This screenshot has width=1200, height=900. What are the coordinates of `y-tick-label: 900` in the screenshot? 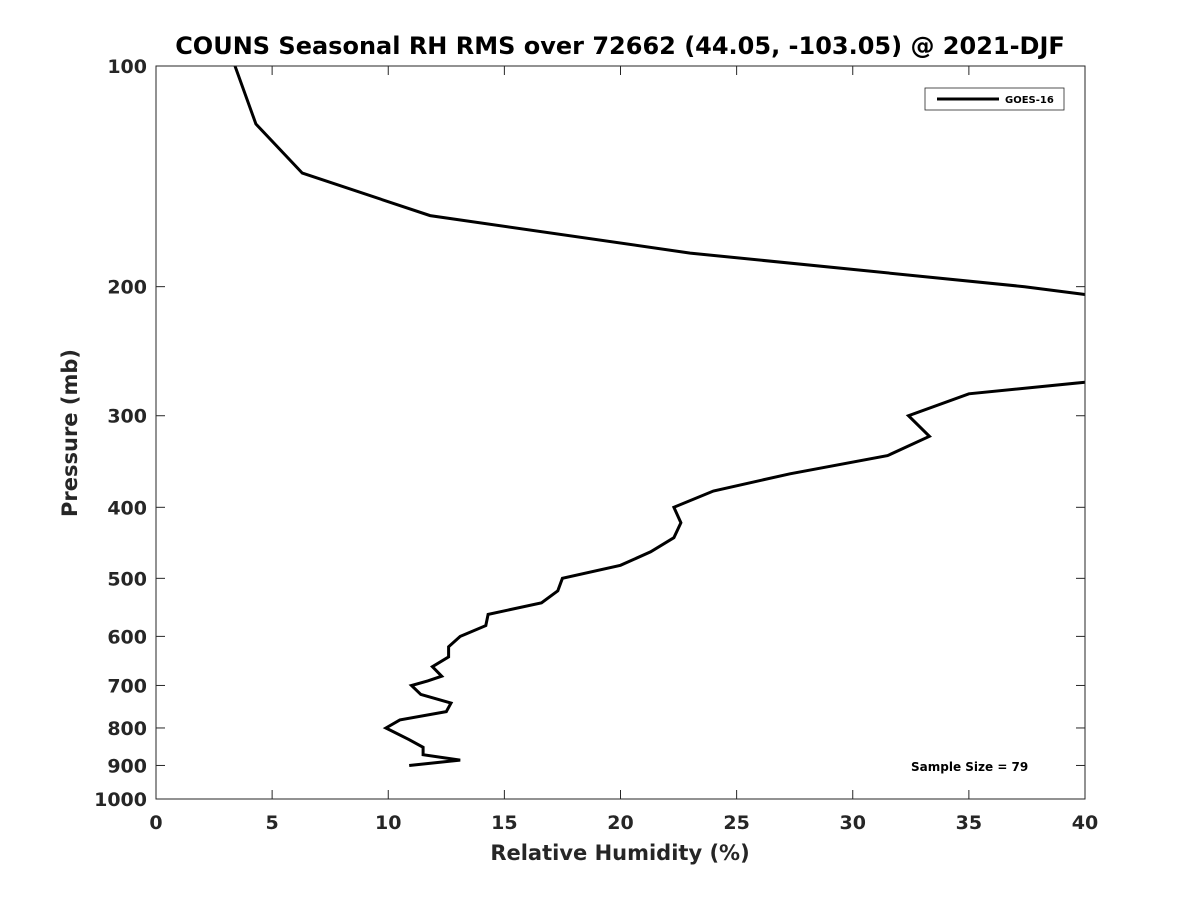 It's located at (127, 766).